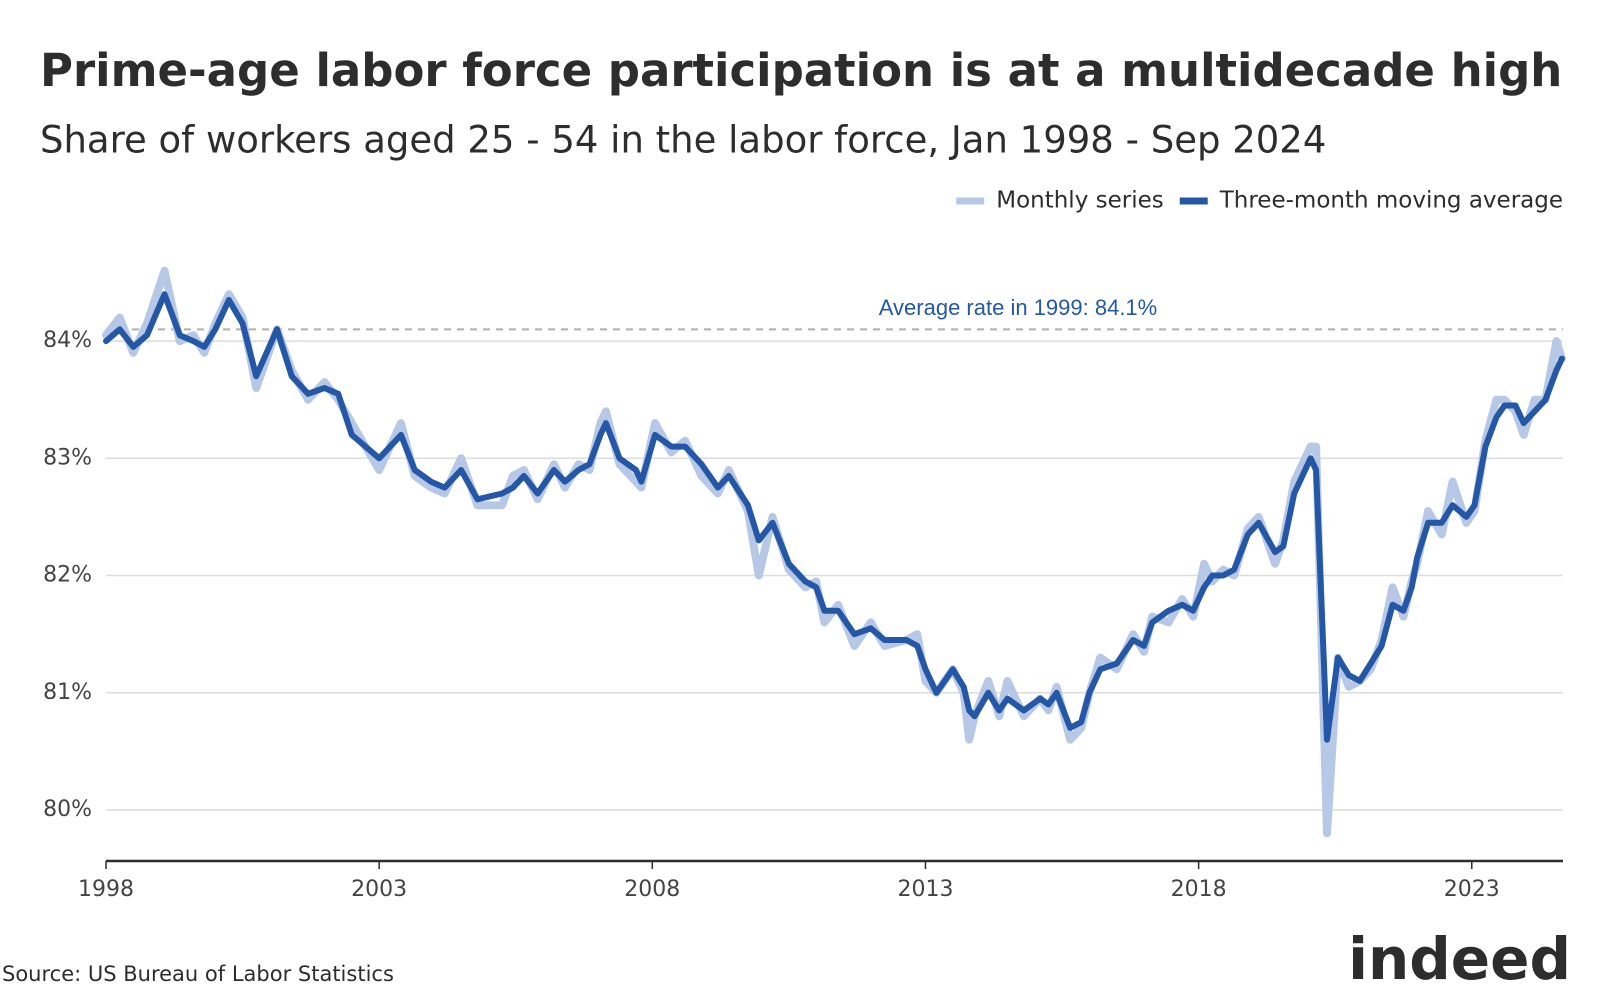 The height and width of the screenshot is (1000, 1600). What do you see at coordinates (925, 889) in the screenshot?
I see `x-tick-label: 2013` at bounding box center [925, 889].